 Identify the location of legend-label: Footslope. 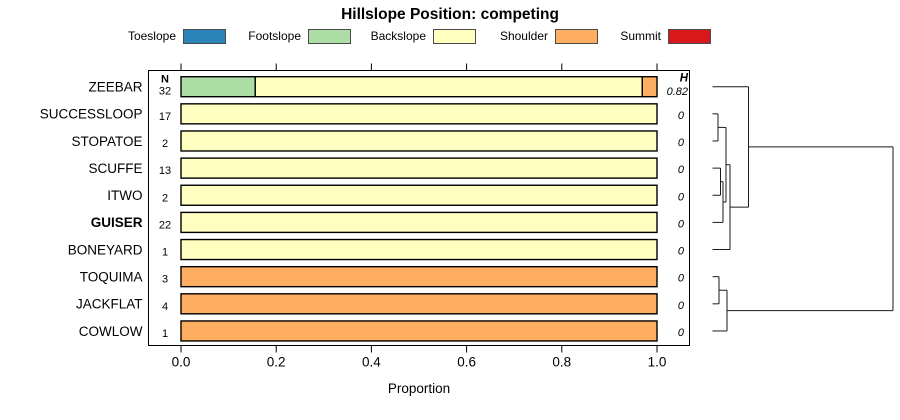
(274, 36).